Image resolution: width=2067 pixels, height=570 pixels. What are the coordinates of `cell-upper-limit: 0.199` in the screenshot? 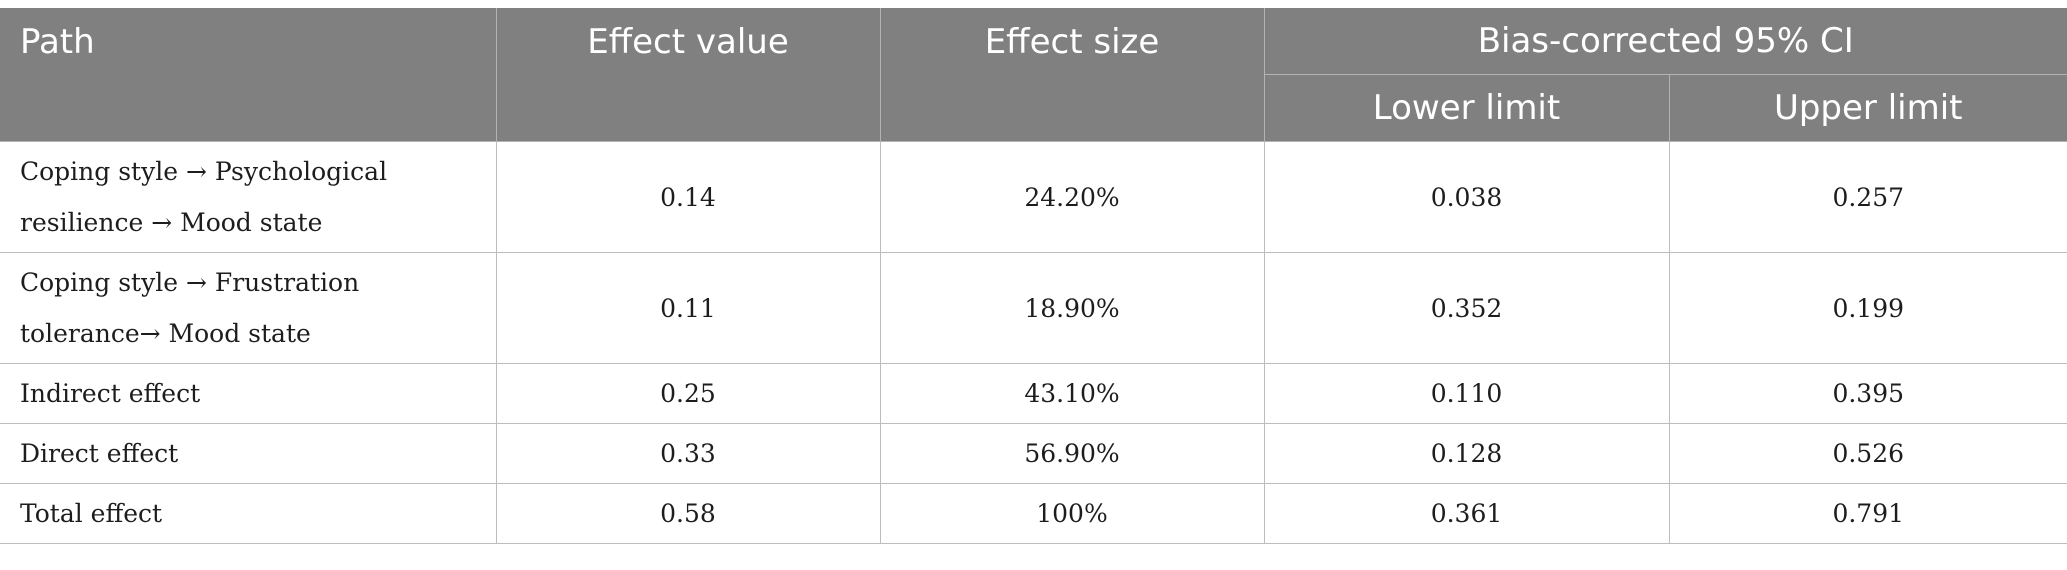 It's located at (1867, 308).